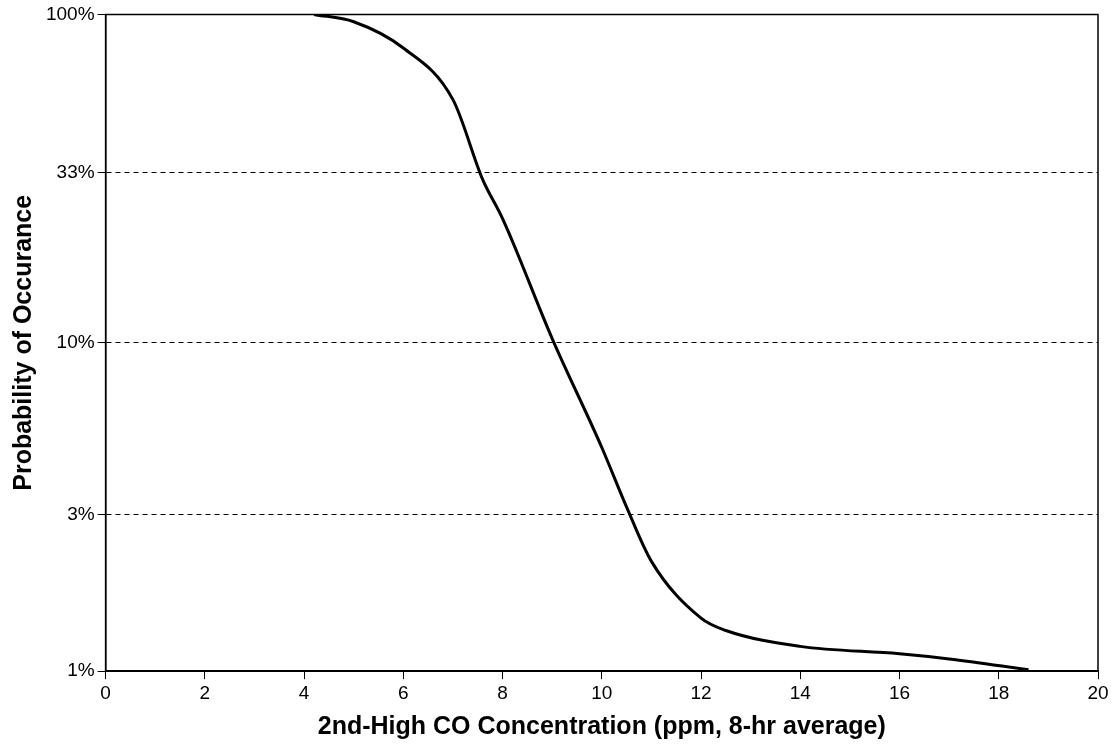 The width and height of the screenshot is (1112, 751). What do you see at coordinates (502, 692) in the screenshot?
I see `x-tick-label: 8` at bounding box center [502, 692].